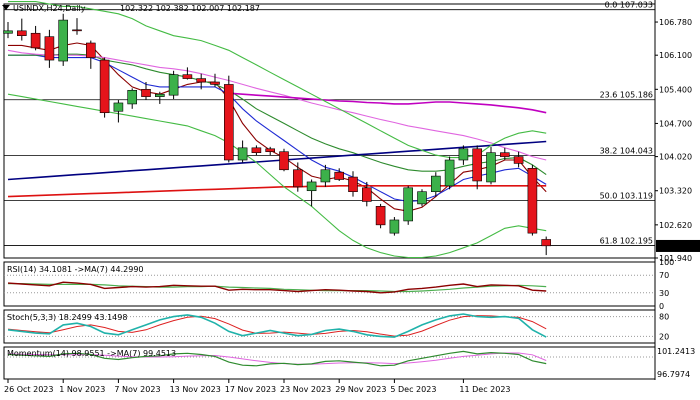  Describe the element at coordinates (137, 389) in the screenshot. I see `date-label: 7 Nov 2023` at that location.